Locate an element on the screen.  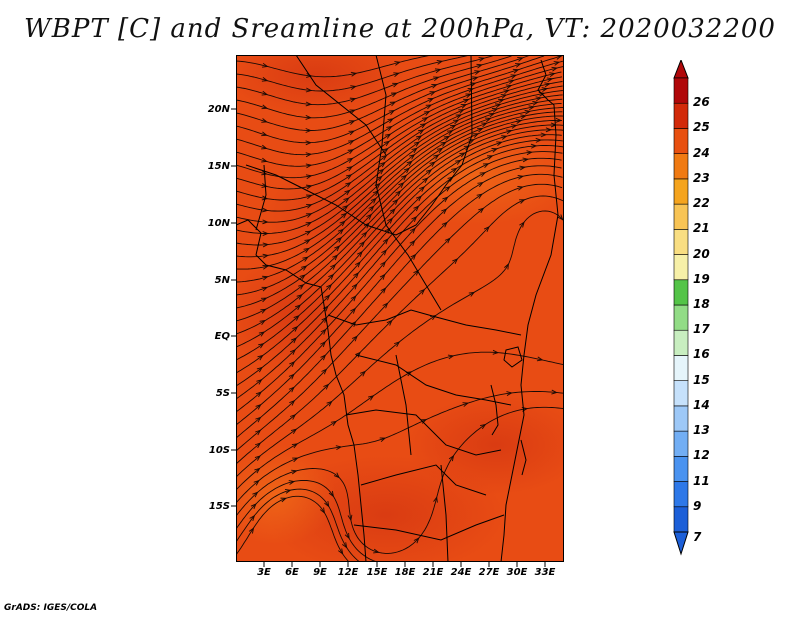
lon-label: 24E is located at coordinates (461, 572).